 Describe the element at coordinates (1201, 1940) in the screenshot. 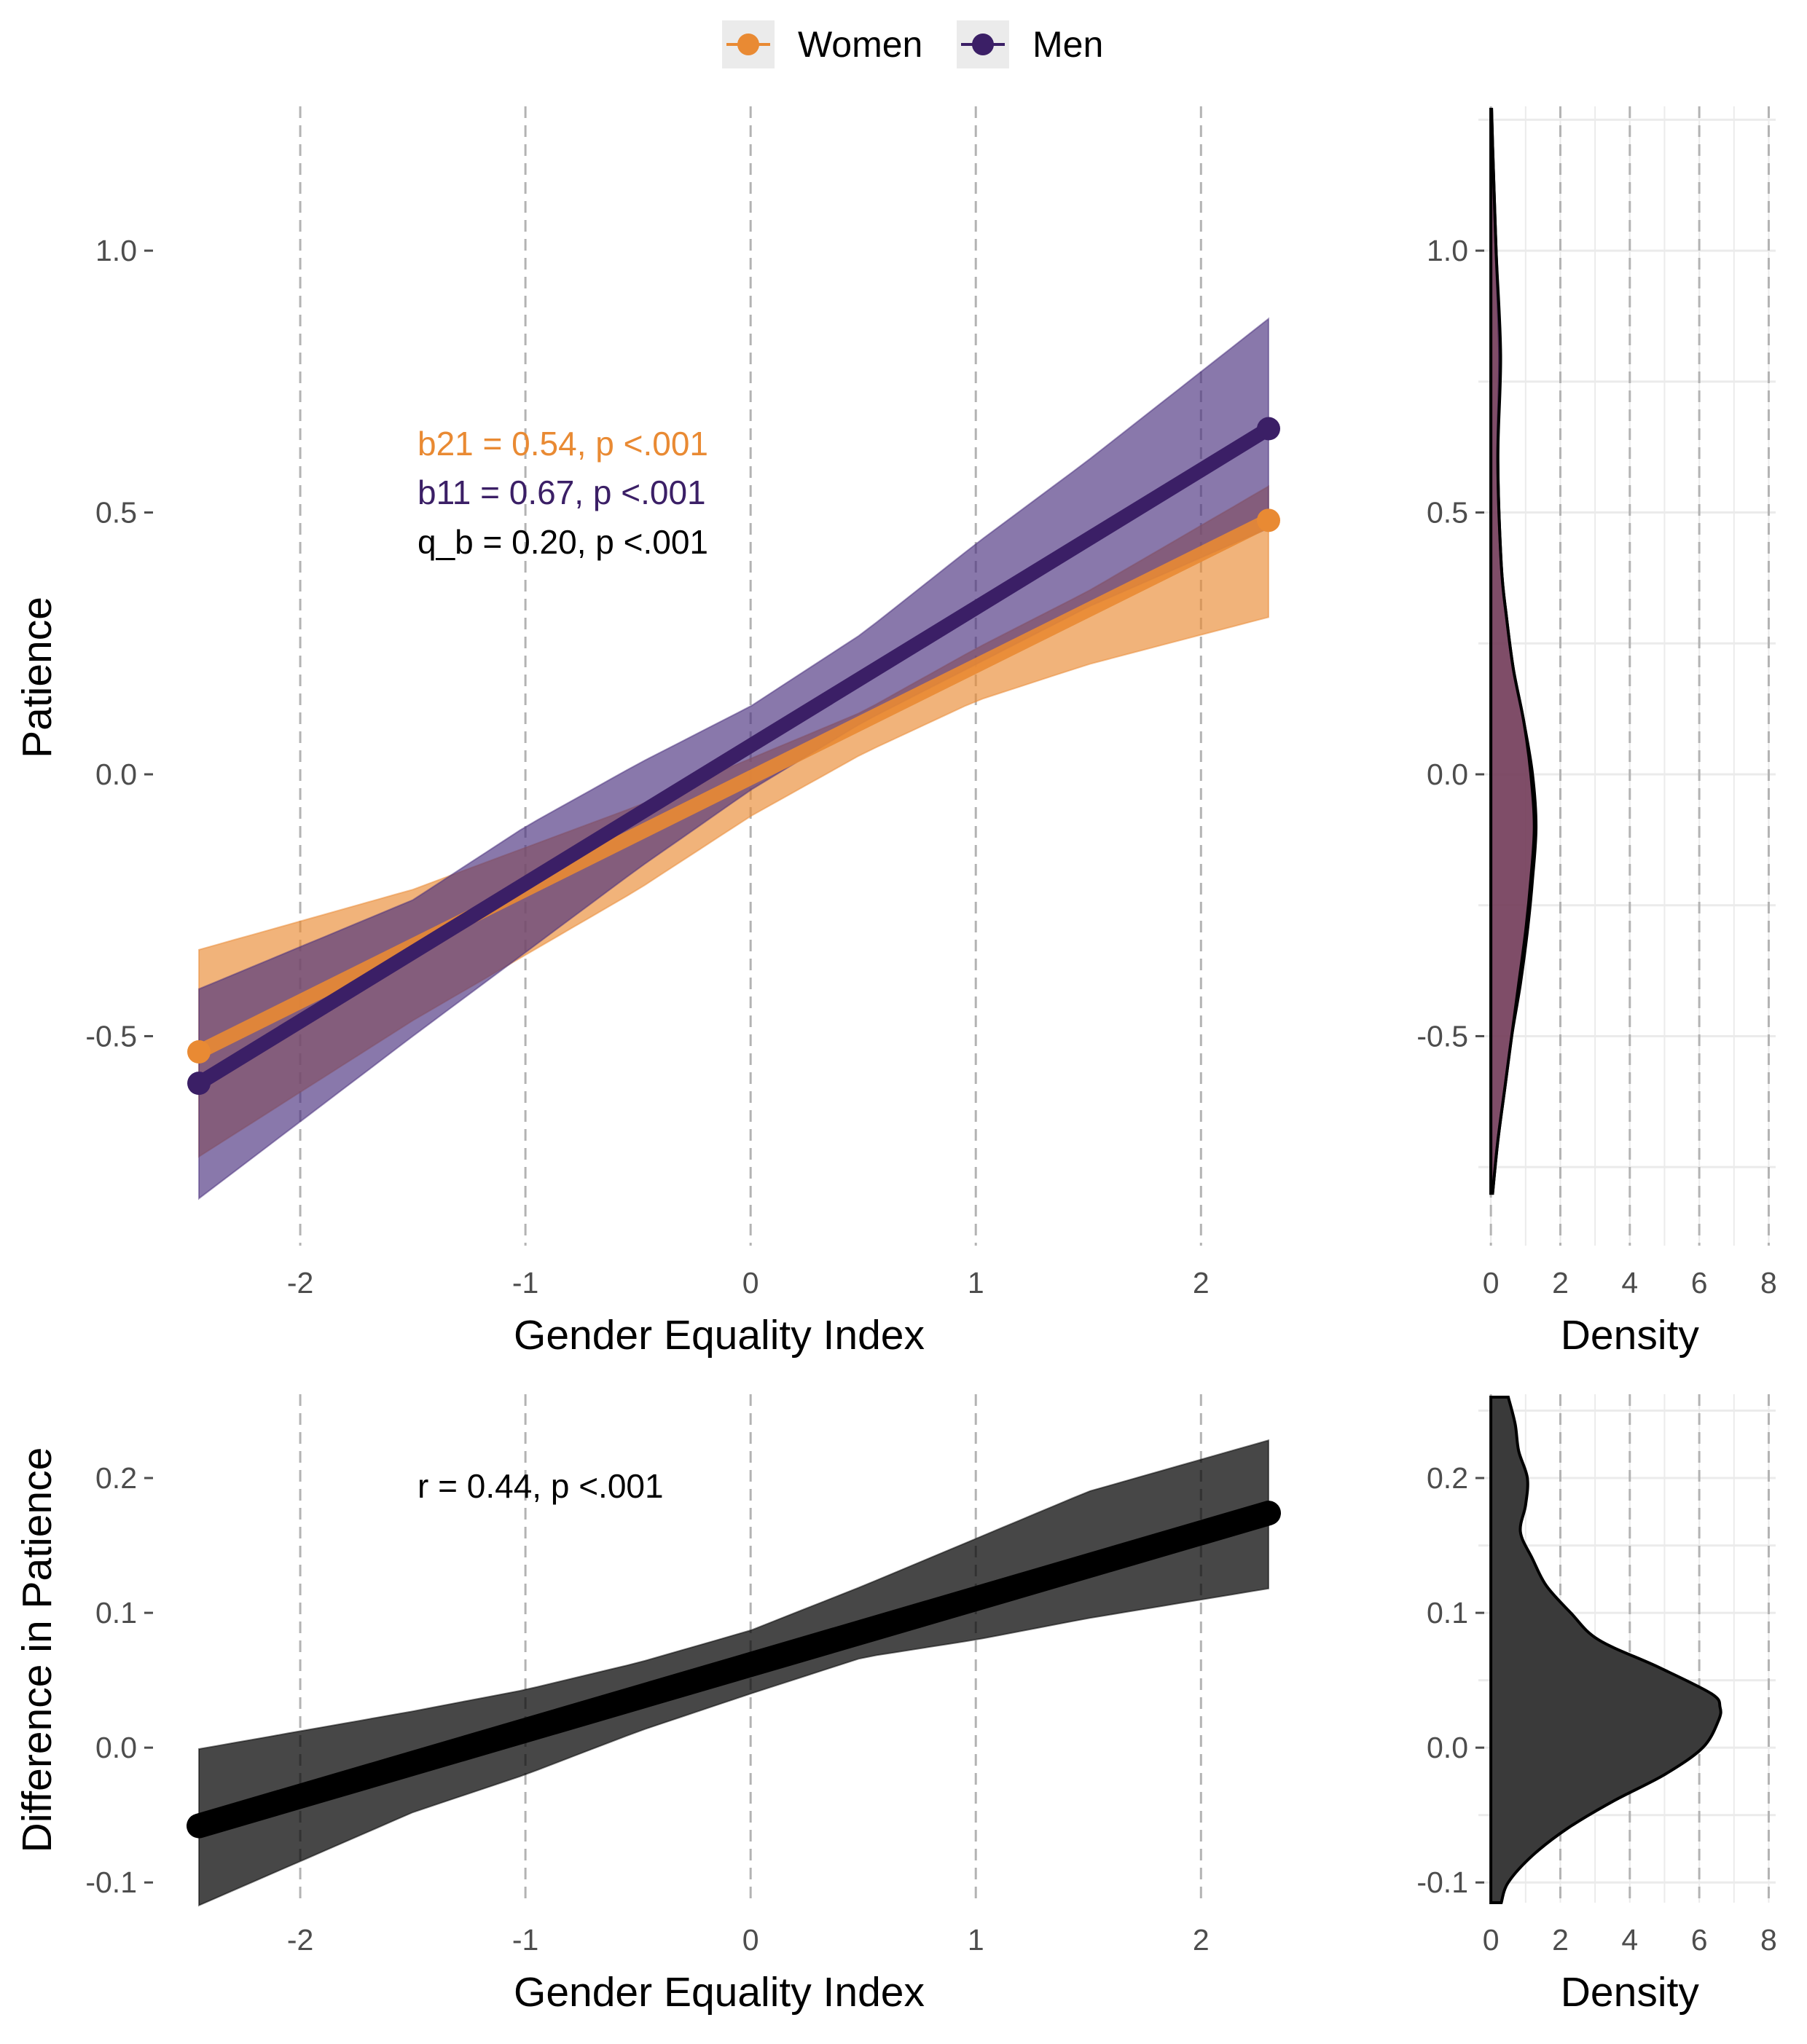

I see `chart_data.2-x-tick-label: 2` at that location.